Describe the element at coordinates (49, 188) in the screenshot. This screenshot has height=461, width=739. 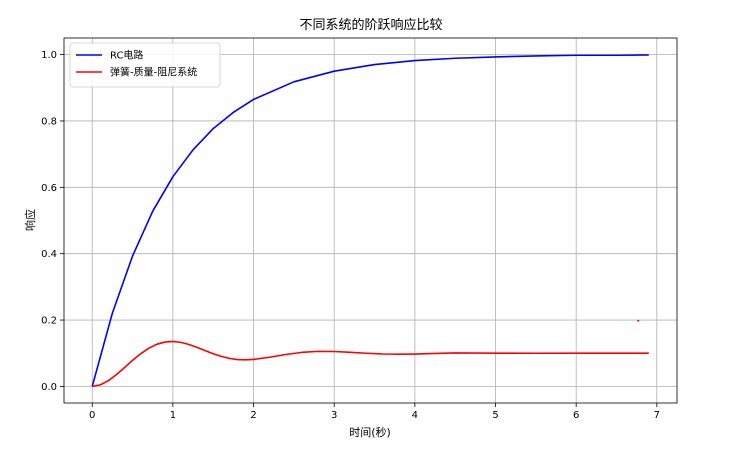
I see `y-tick-label: 0.6` at that location.